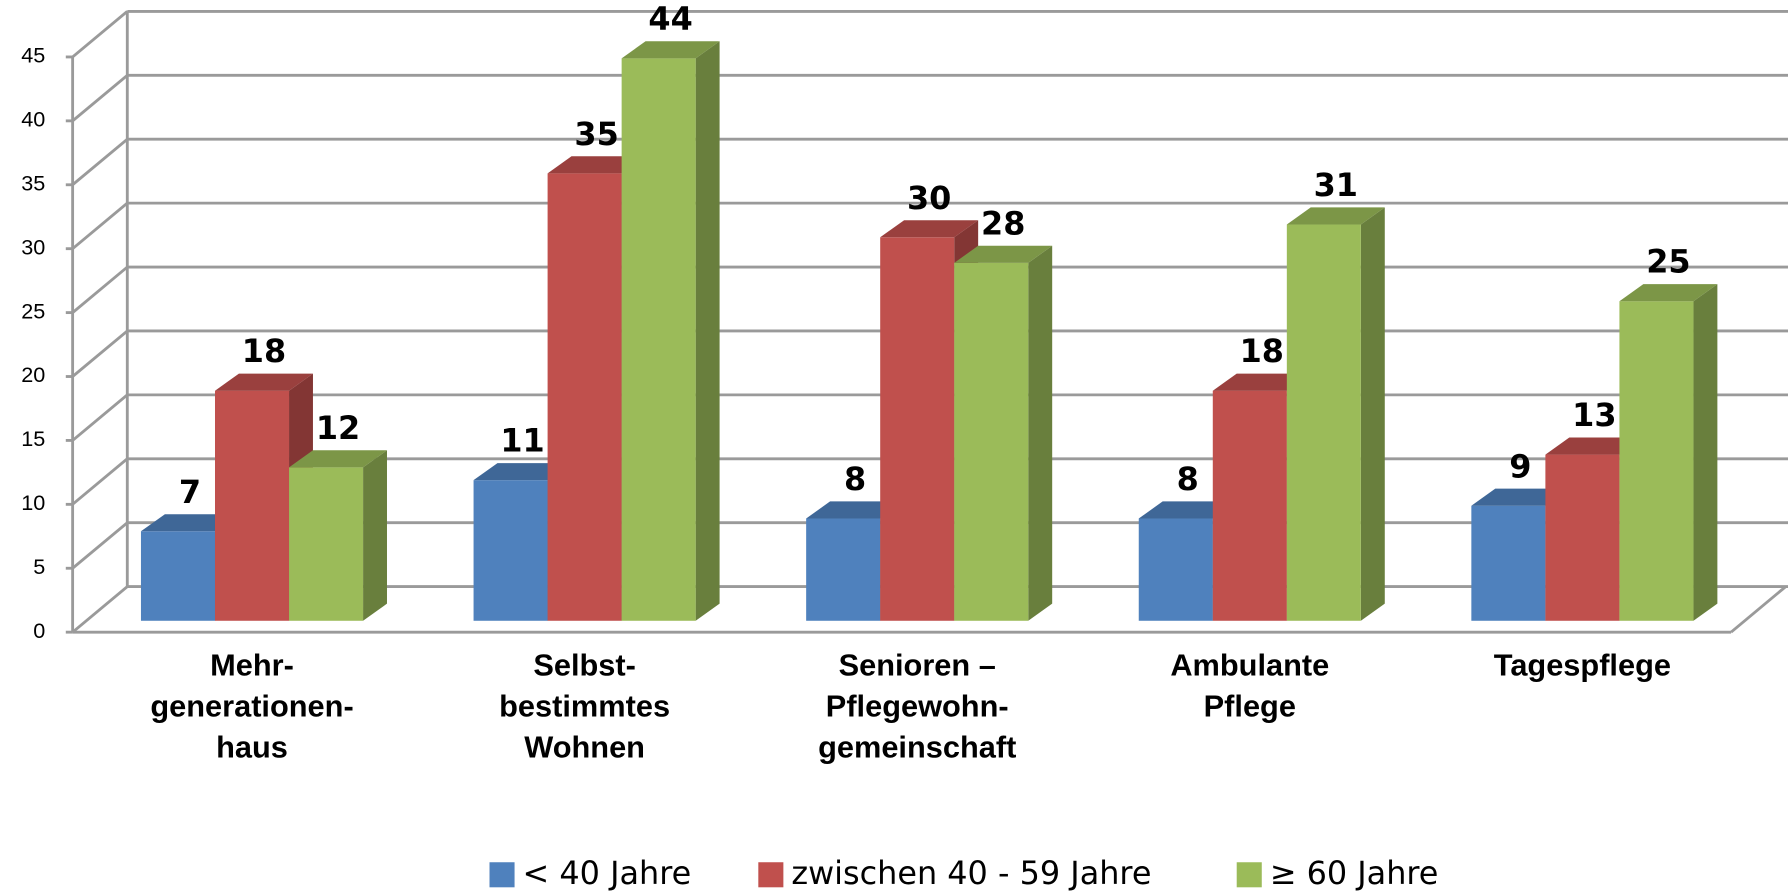 The width and height of the screenshot is (1790, 893). What do you see at coordinates (33, 374) in the screenshot?
I see `y-tick-label: 20` at bounding box center [33, 374].